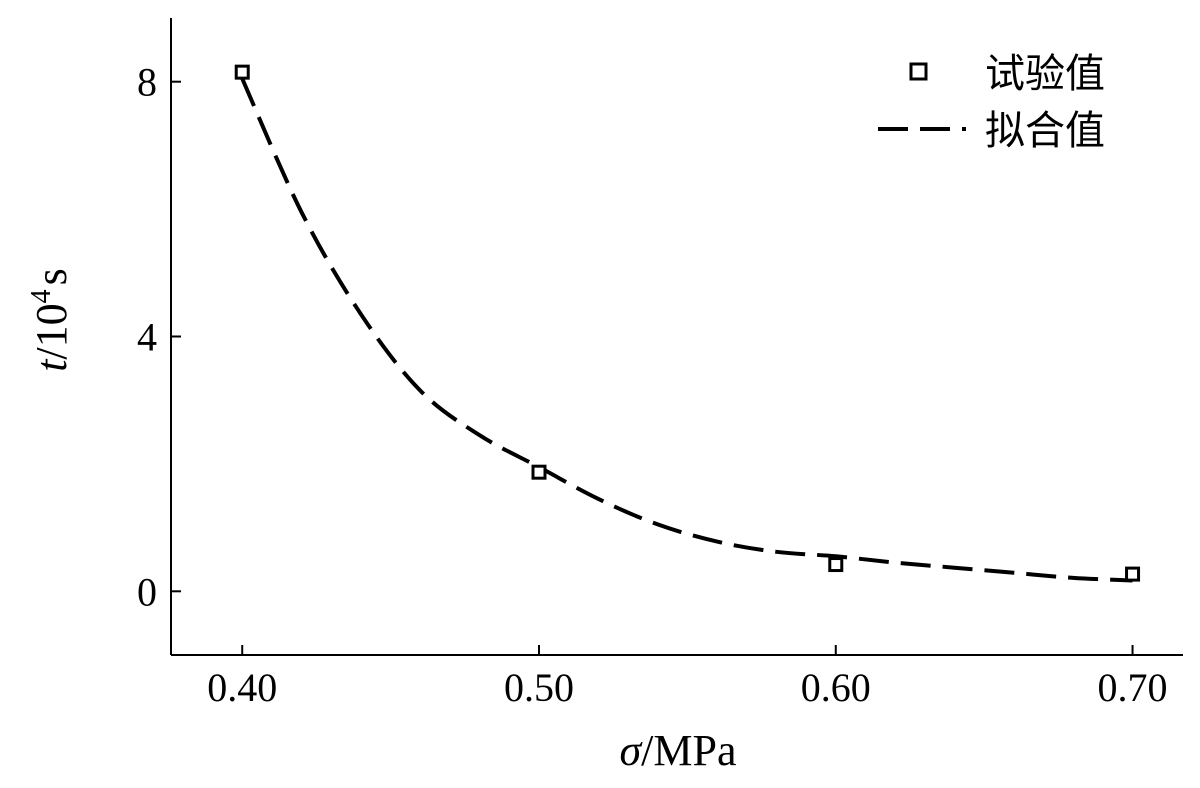  Describe the element at coordinates (51, 276) in the screenshot. I see `y-axis-unit-tail: s` at that location.